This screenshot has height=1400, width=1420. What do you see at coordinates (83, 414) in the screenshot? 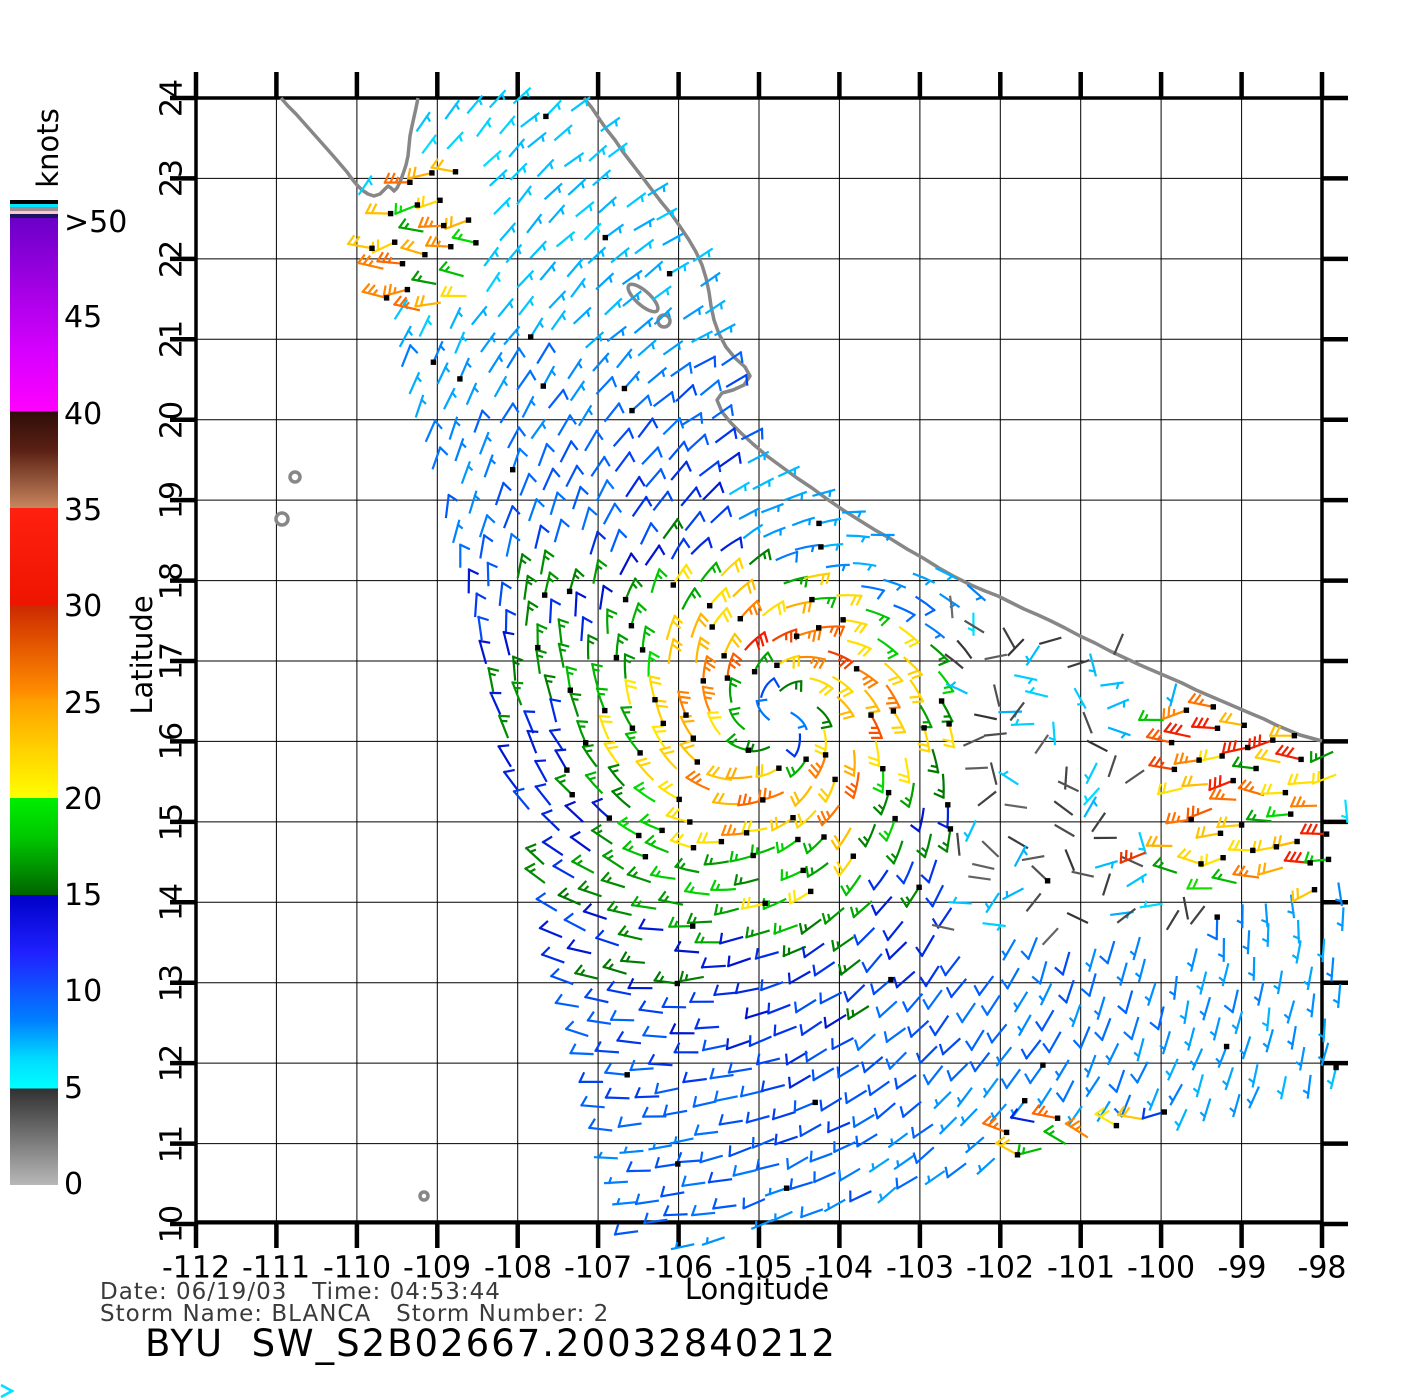
I see `colorbar-tick-label: 40` at bounding box center [83, 414].